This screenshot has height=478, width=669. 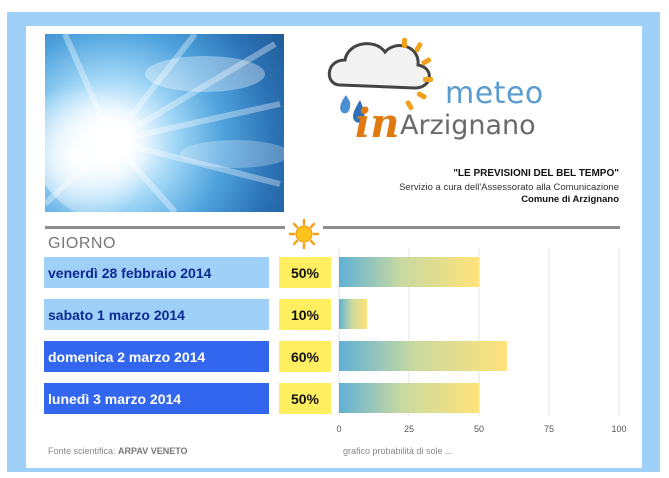 What do you see at coordinates (380, 80) in the screenshot?
I see `meteo-logo-graphic` at bounding box center [380, 80].